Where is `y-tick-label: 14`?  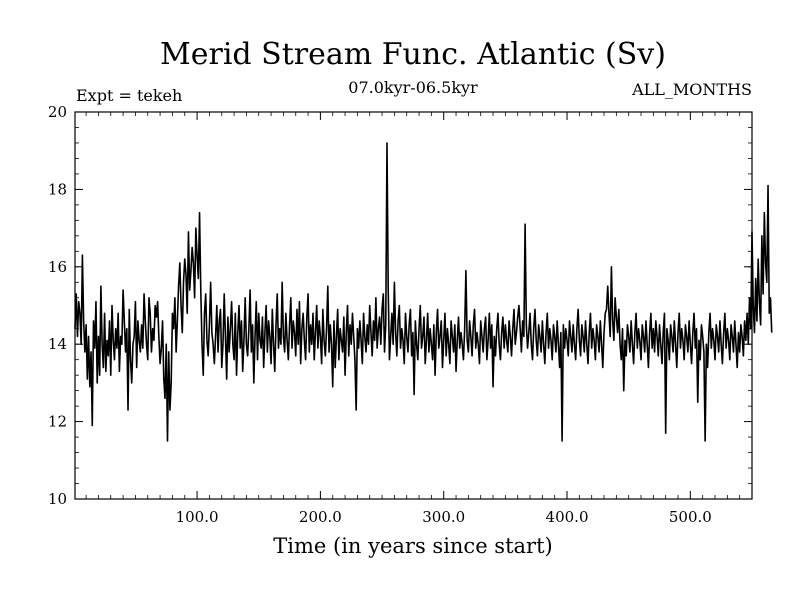 y-tick-label: 14 is located at coordinates (57, 344).